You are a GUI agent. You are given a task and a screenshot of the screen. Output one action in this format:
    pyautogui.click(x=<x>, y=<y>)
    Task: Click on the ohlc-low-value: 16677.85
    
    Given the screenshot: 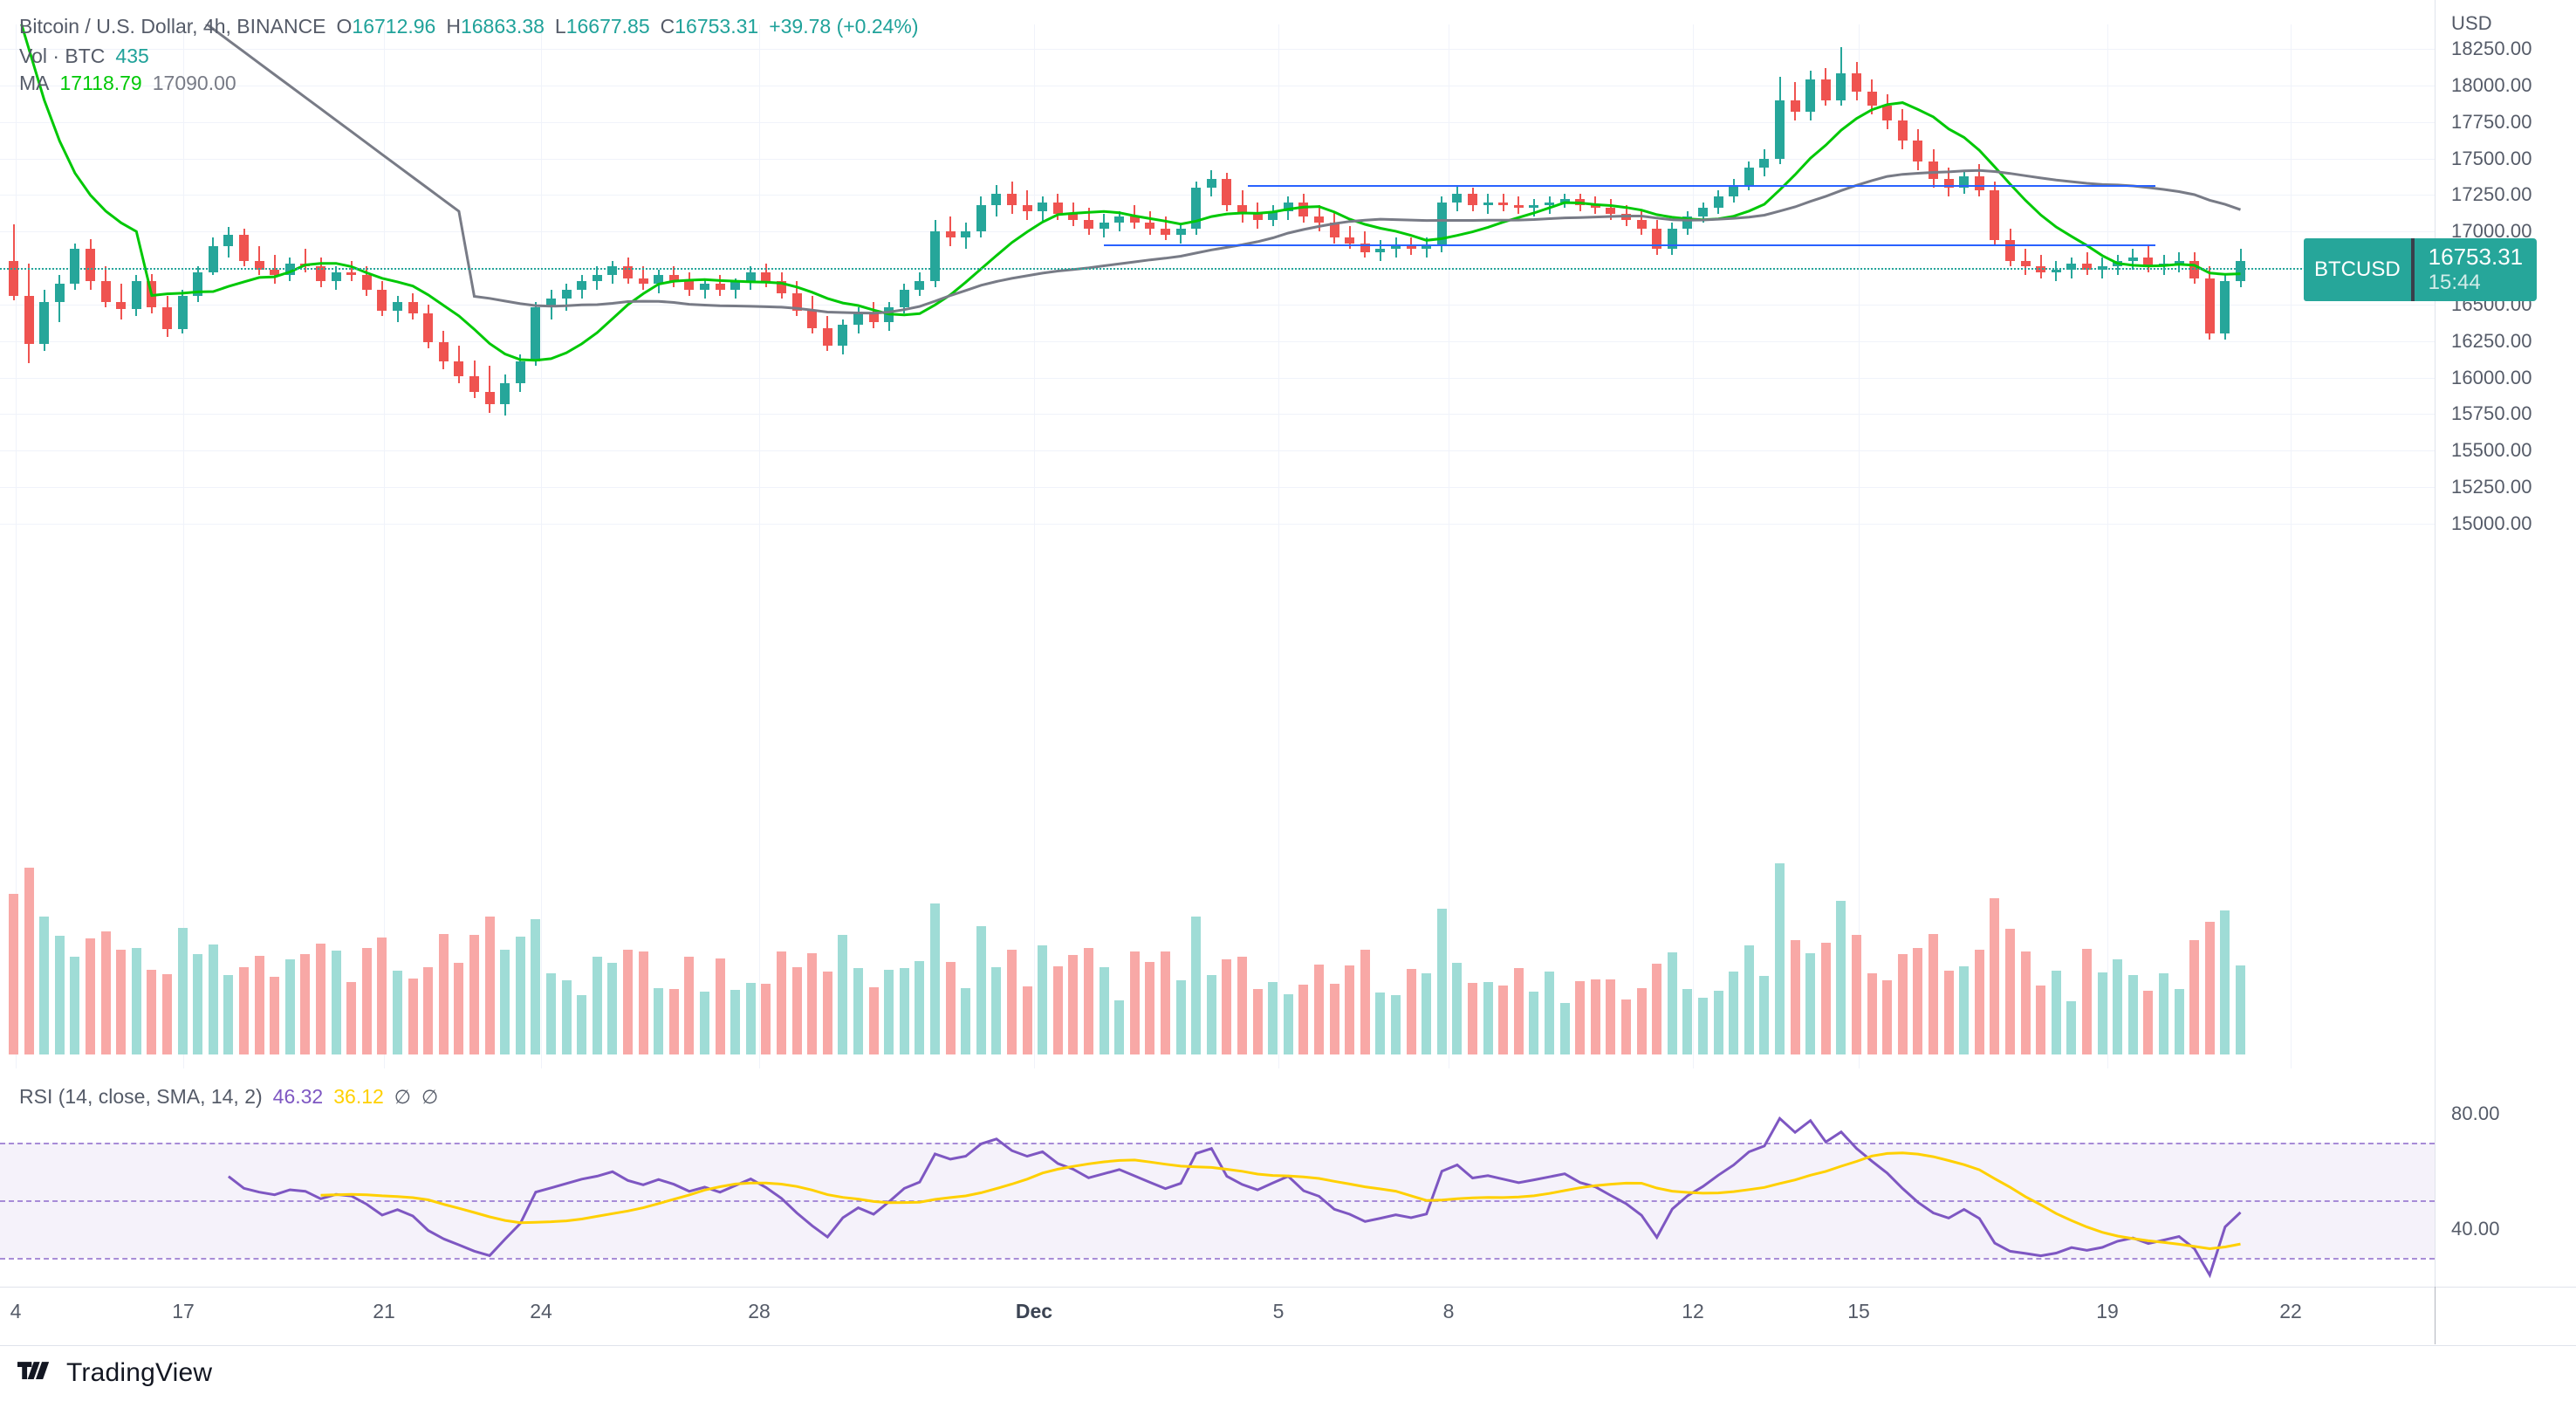 What is the action you would take?
    pyautogui.click(x=607, y=27)
    